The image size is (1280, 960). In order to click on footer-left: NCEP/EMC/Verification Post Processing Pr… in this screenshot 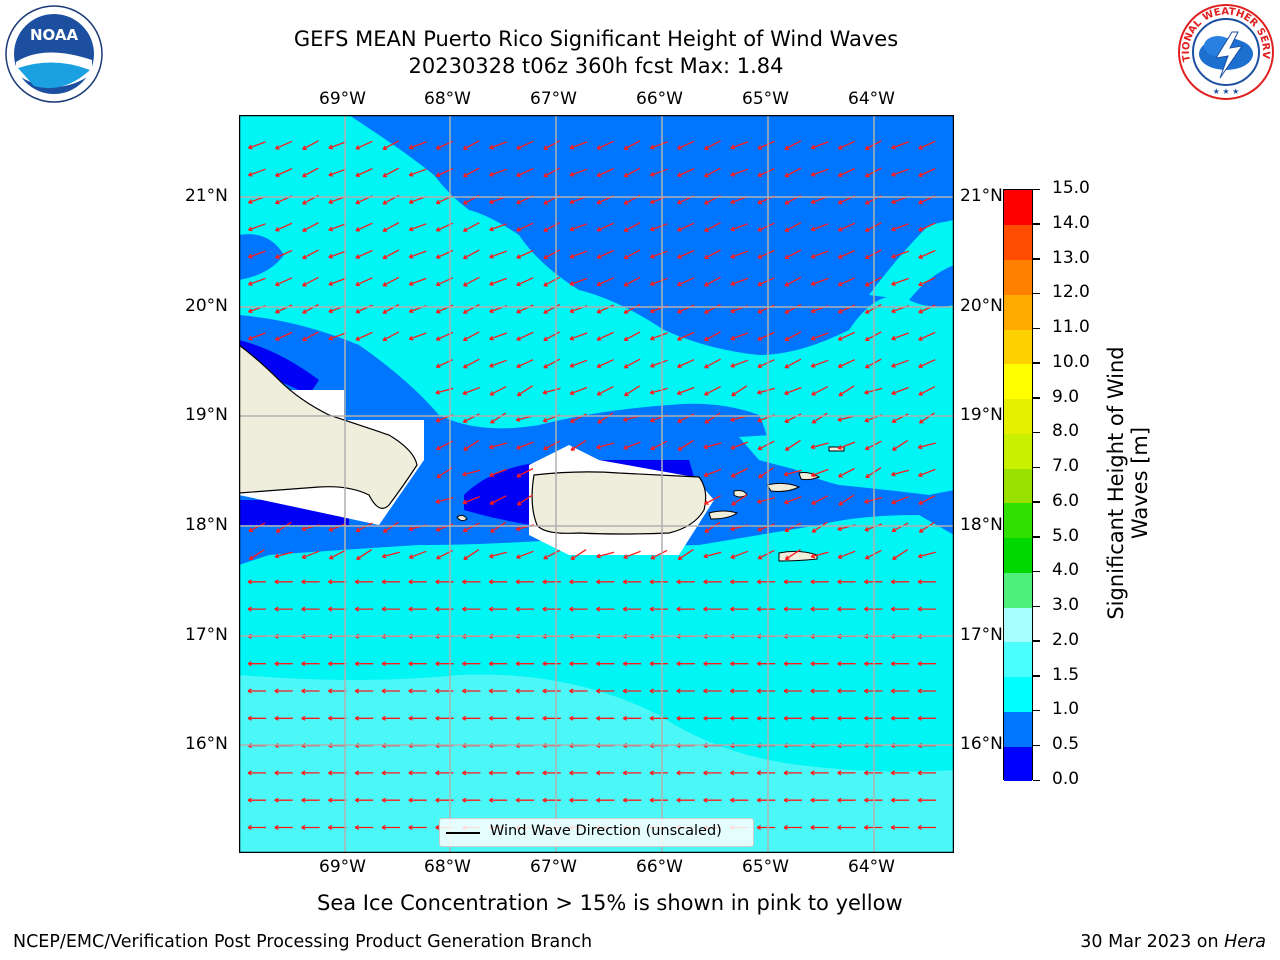, I will do `click(303, 942)`.